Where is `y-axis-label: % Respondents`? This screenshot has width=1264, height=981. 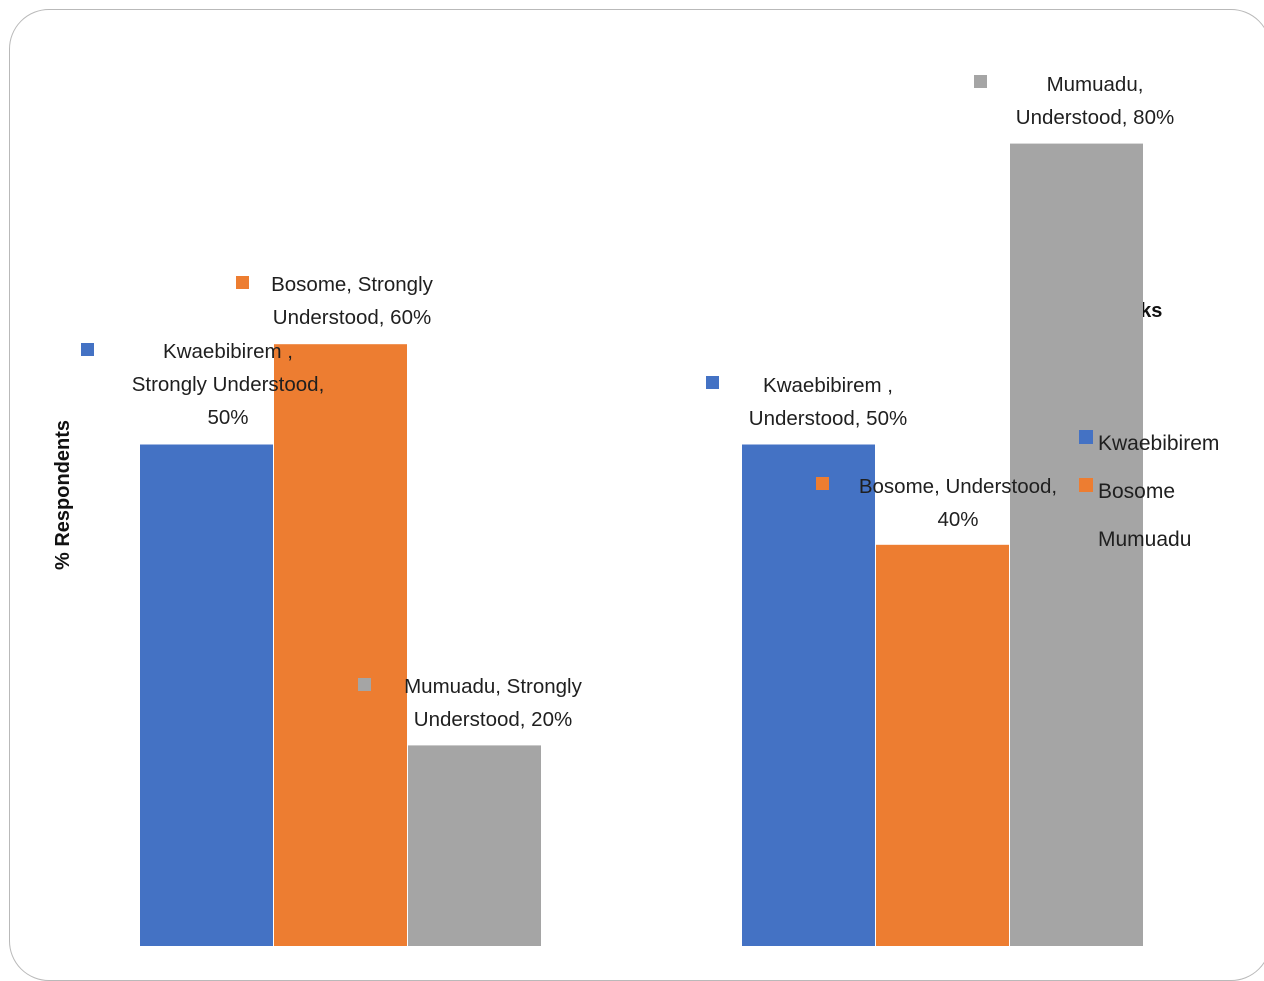
y-axis-label: % Respondents is located at coordinates (63, 495).